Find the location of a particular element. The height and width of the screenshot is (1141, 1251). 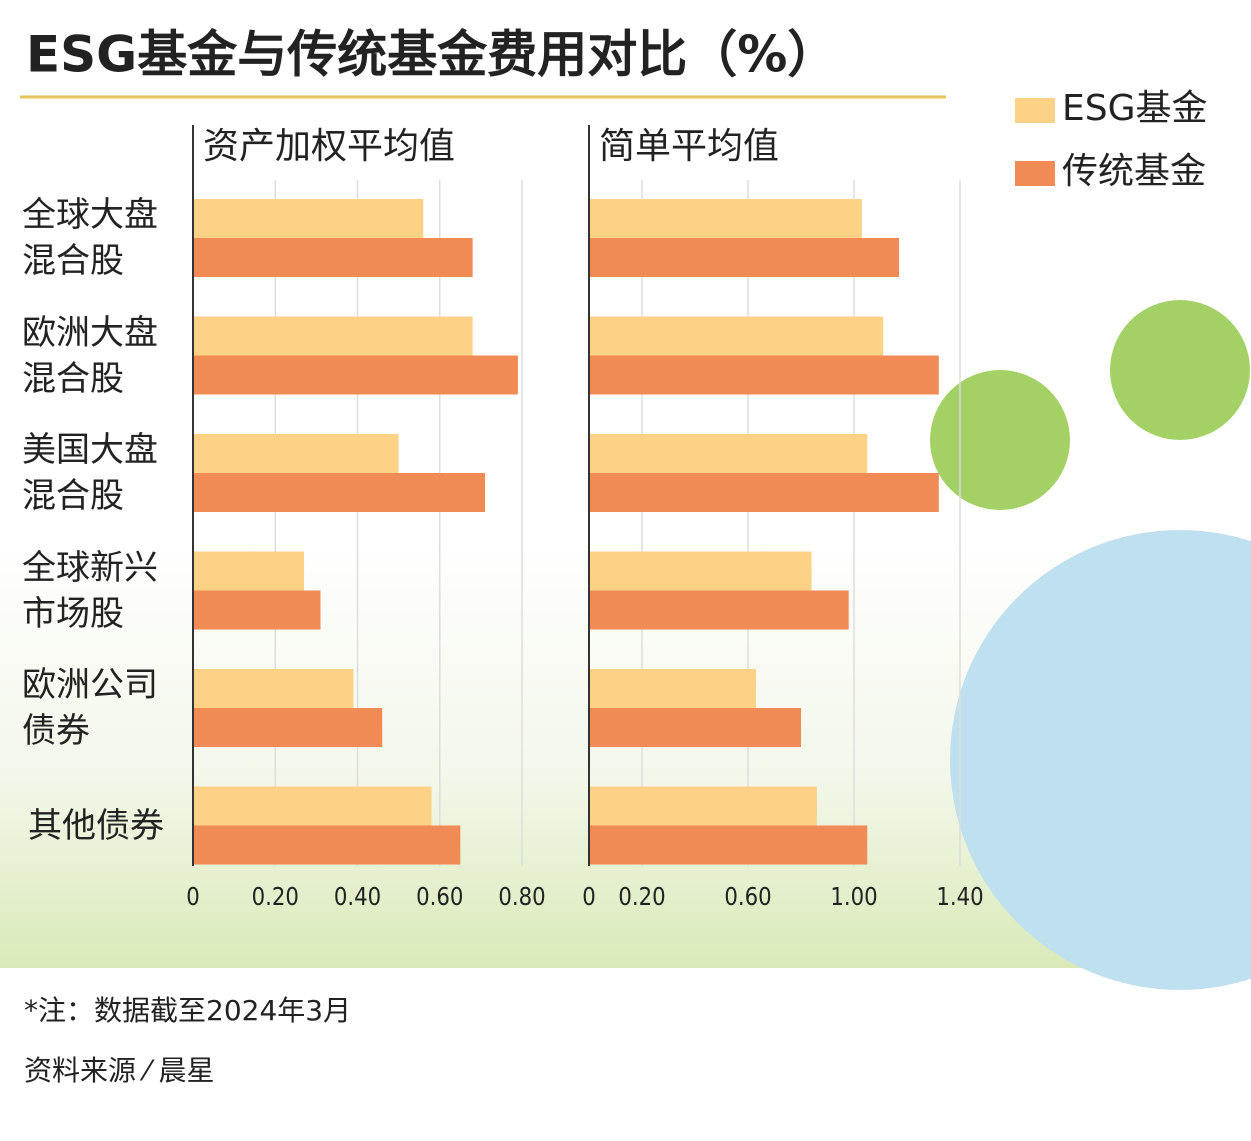

y-tick-label: 全球大盘混合股 is located at coordinates (90, 238).